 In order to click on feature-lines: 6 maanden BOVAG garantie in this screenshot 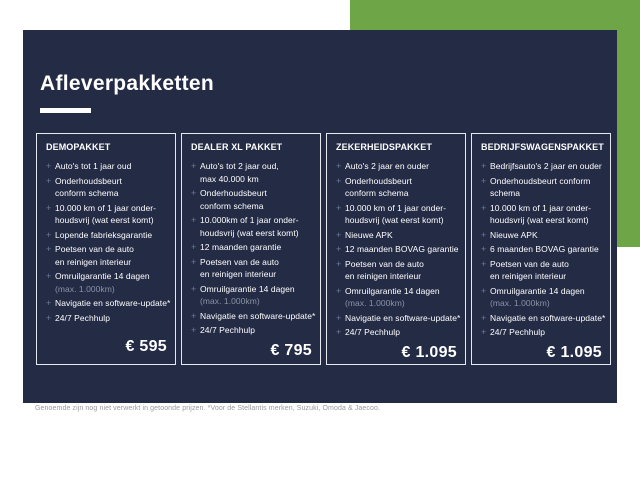, I will do `click(546, 249)`.